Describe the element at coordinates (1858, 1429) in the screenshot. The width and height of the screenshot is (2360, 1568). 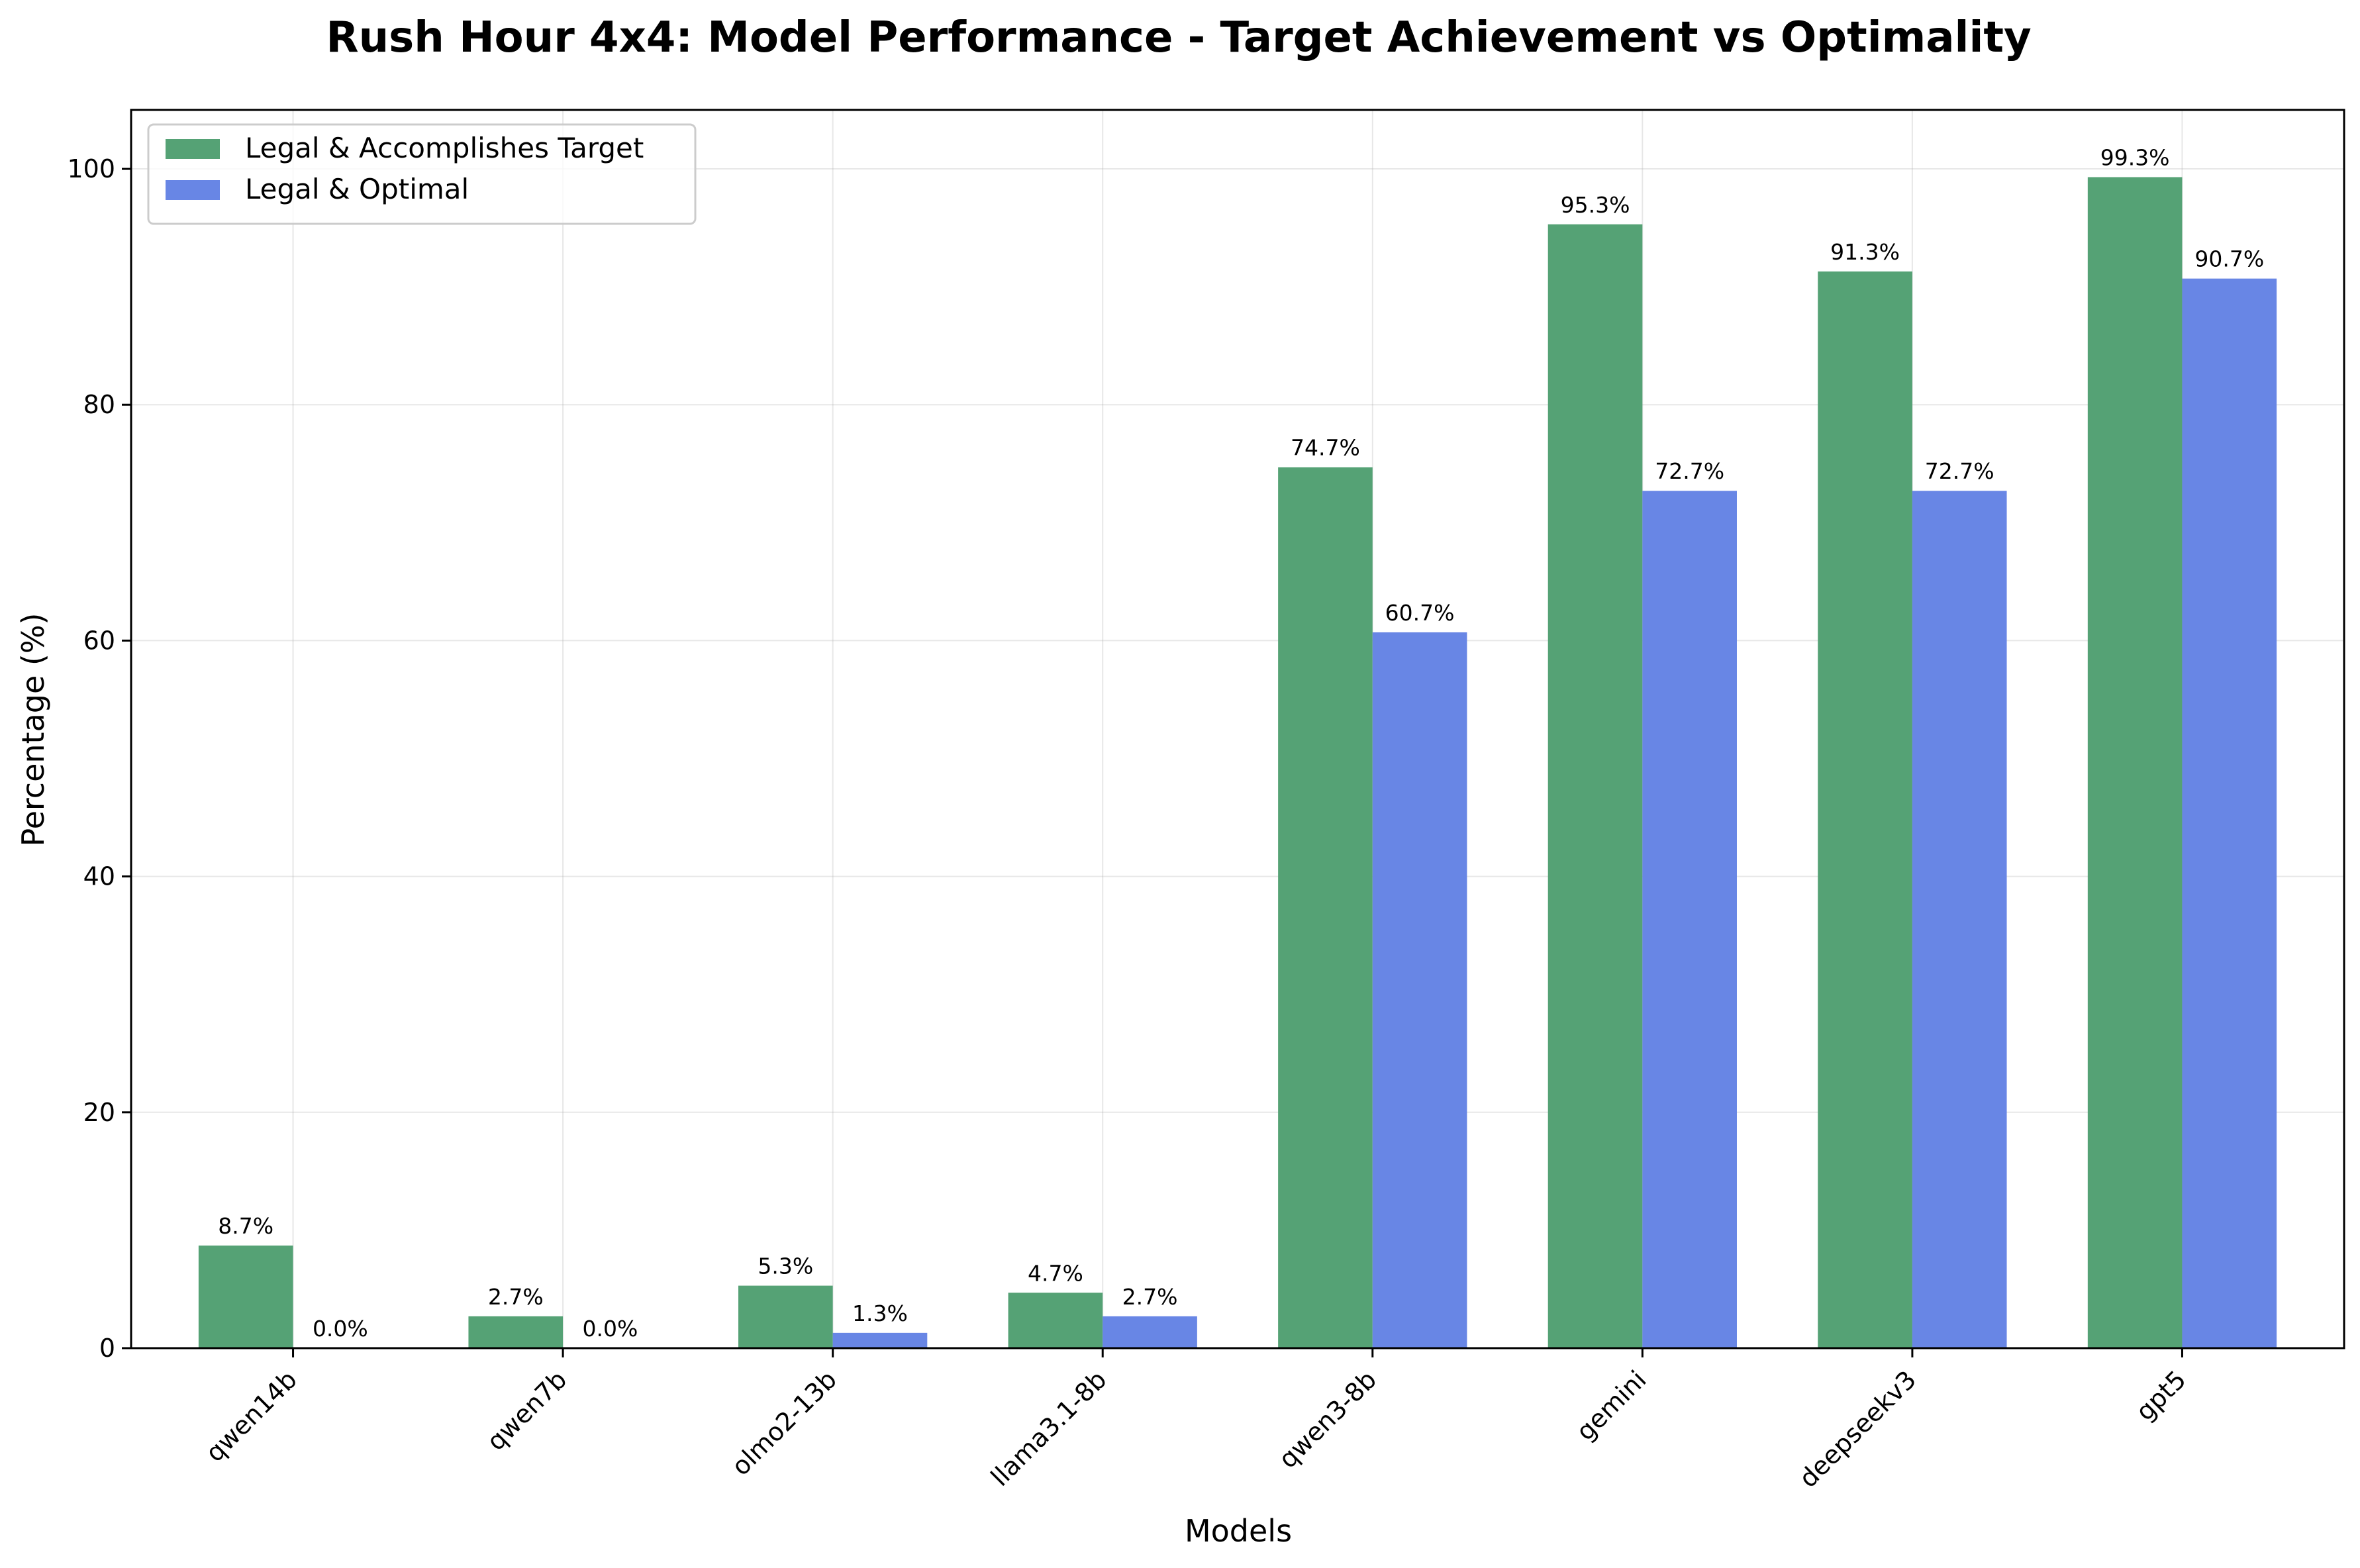
I see `x-tick-label: deepseekv3` at that location.